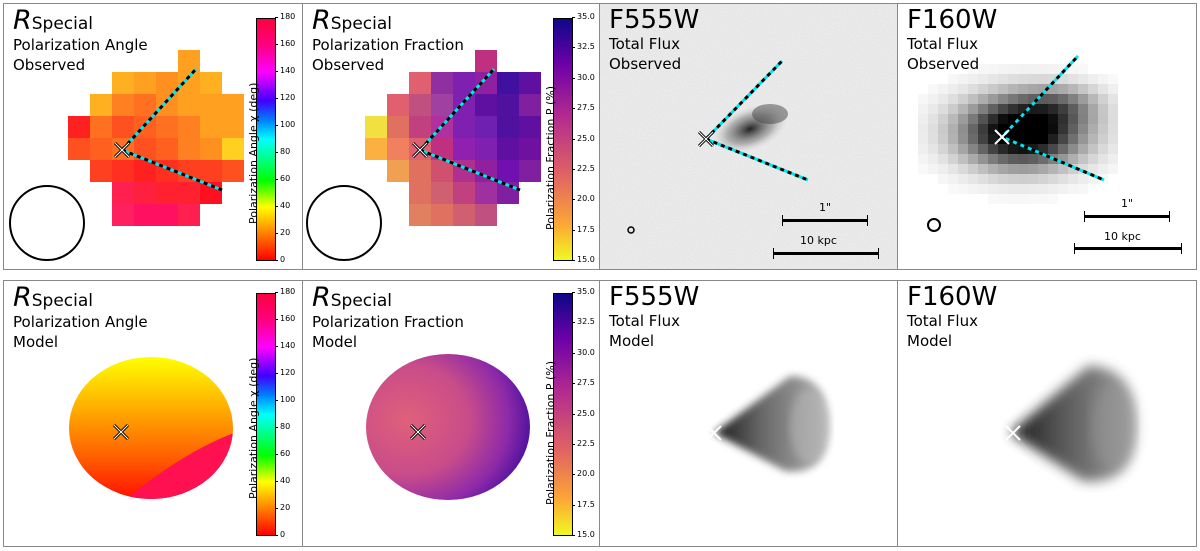 This screenshot has width=1200, height=551. What do you see at coordinates (1071, 424) in the screenshot?
I see `f160w-model-image` at bounding box center [1071, 424].